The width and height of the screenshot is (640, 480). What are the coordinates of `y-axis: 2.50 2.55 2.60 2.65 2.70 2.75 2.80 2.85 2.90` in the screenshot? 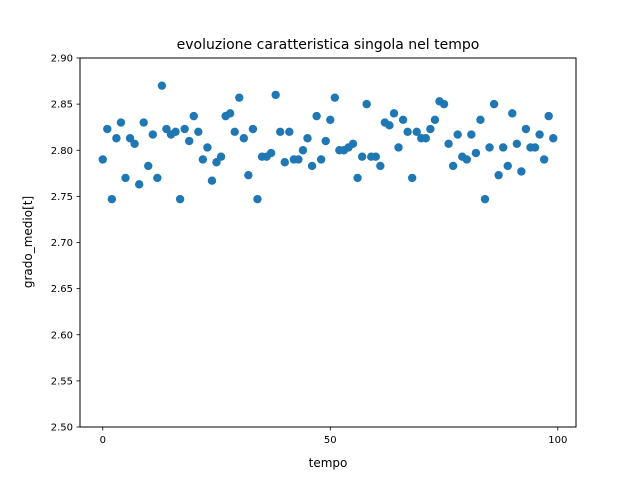 It's located at (65, 244).